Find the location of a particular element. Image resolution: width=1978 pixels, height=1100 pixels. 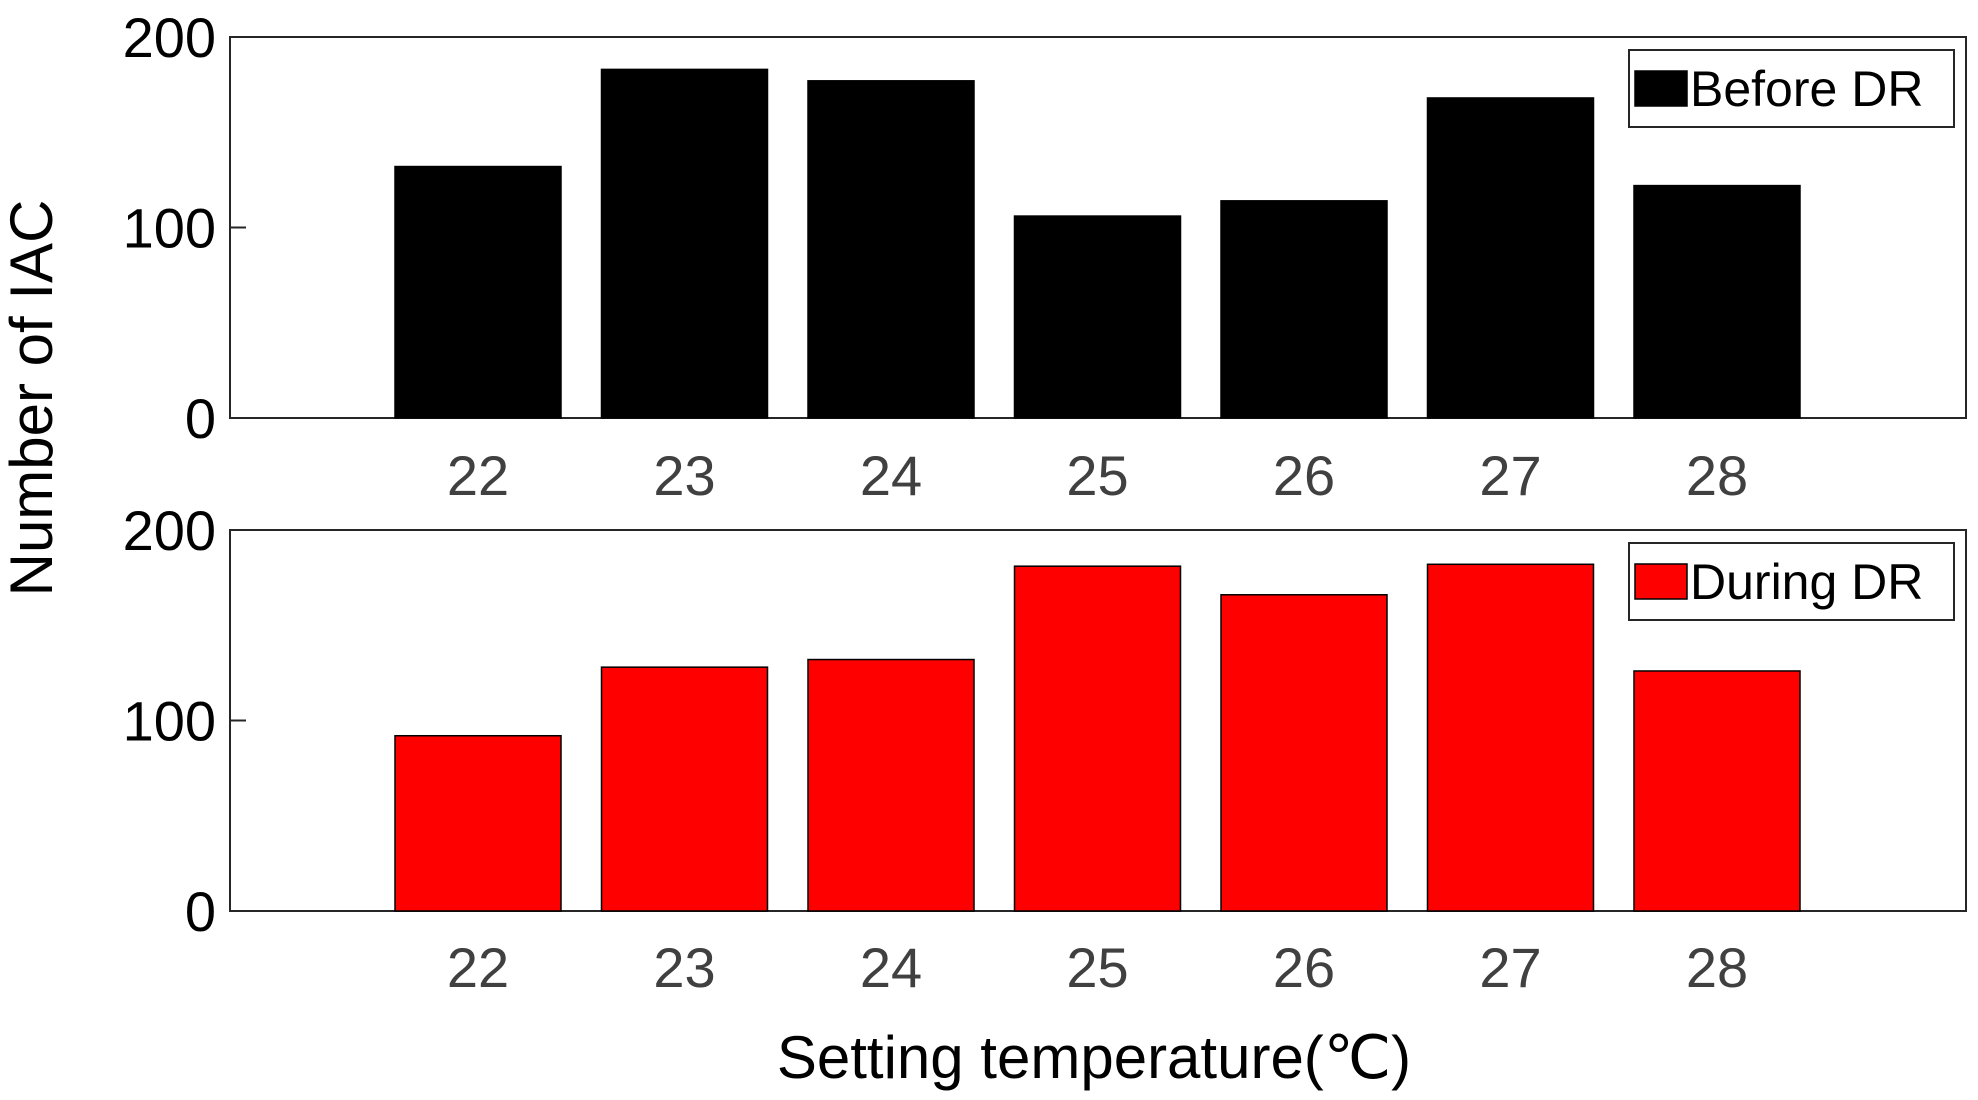

legend-label: During DR is located at coordinates (1806, 582).